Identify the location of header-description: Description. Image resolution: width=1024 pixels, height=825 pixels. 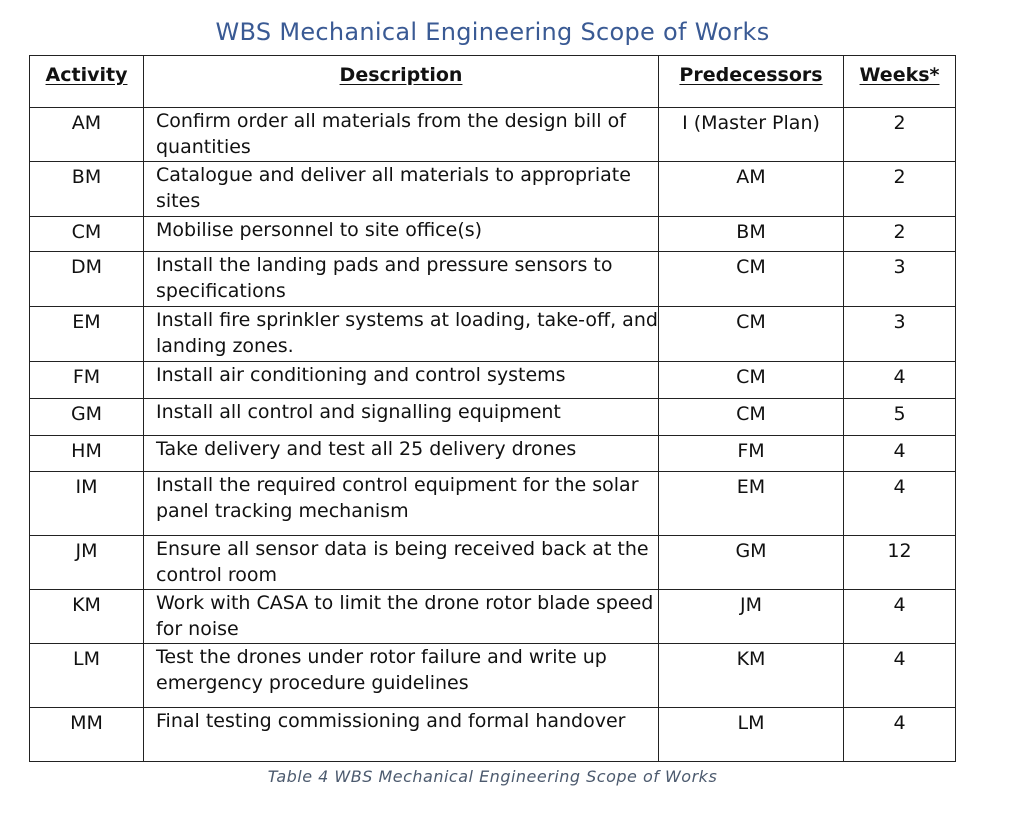
(401, 81).